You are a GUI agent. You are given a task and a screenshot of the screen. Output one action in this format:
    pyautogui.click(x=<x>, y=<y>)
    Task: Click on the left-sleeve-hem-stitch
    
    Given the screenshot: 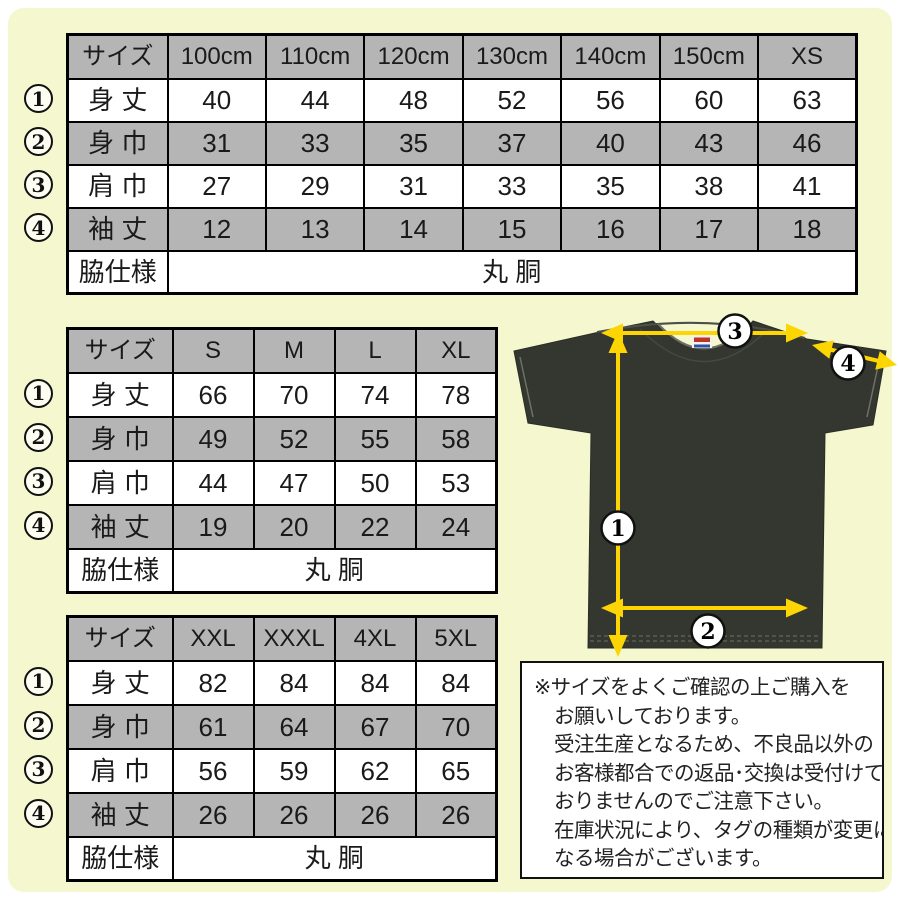 What is the action you would take?
    pyautogui.click(x=526, y=387)
    